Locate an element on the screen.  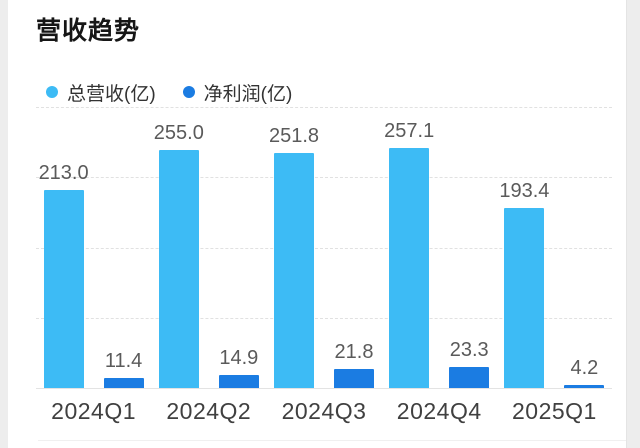
legend-label-net-profit: 净利润(亿) is located at coordinates (248, 94).